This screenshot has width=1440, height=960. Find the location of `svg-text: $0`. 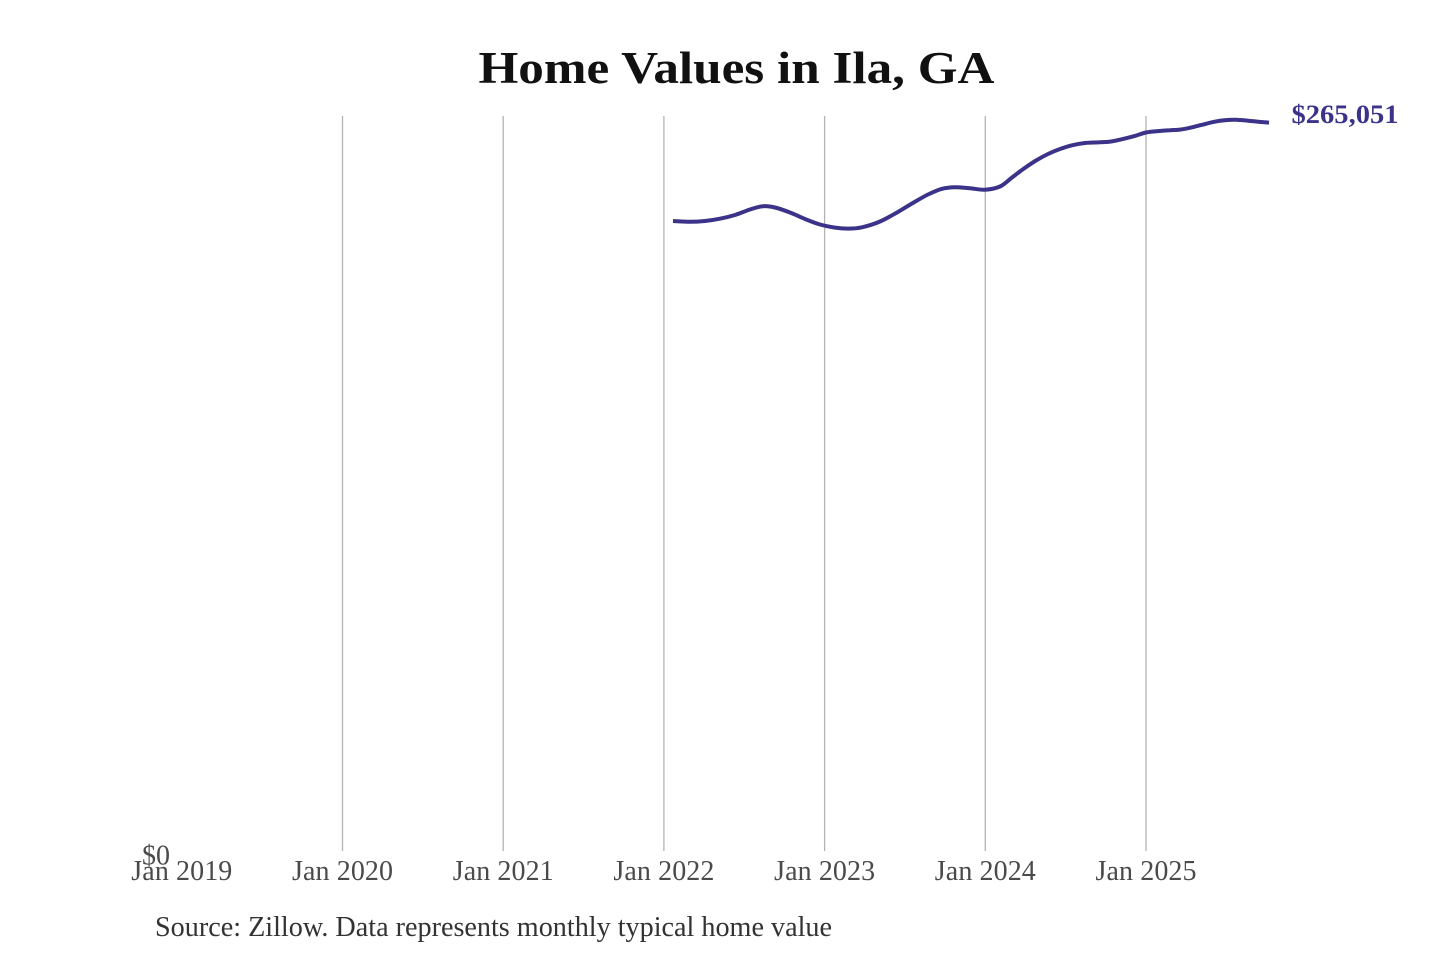

svg-text: $0 is located at coordinates (156, 856).